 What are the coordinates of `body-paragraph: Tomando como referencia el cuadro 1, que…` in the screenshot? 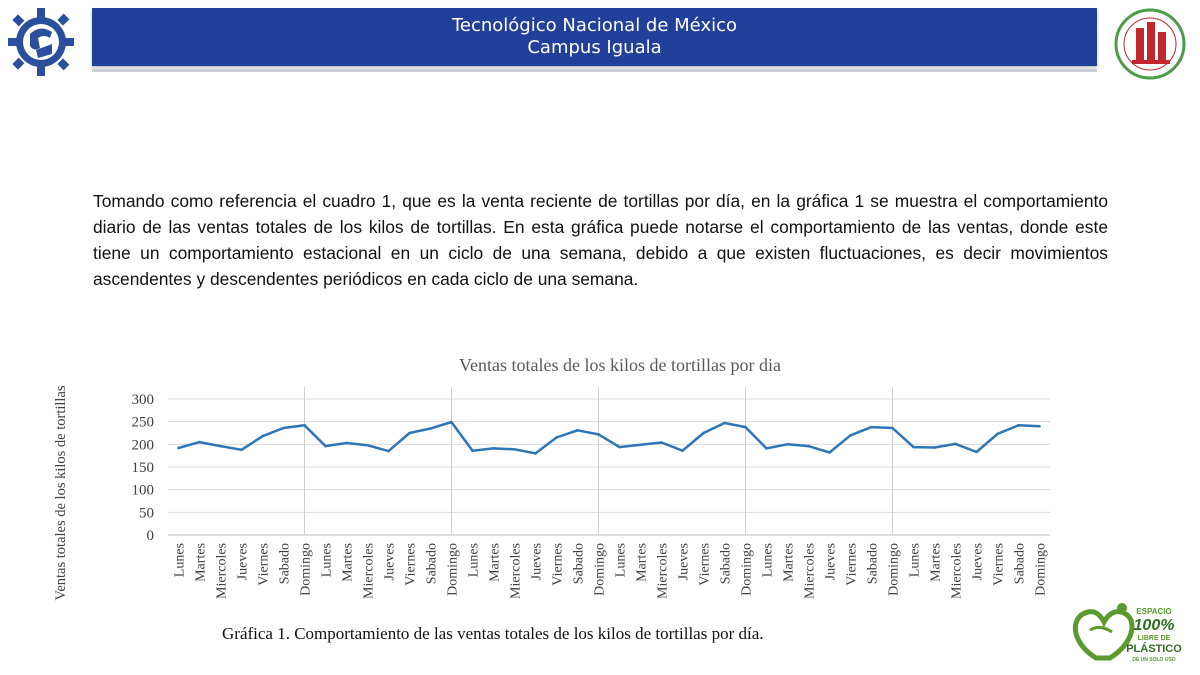 It's located at (600, 240).